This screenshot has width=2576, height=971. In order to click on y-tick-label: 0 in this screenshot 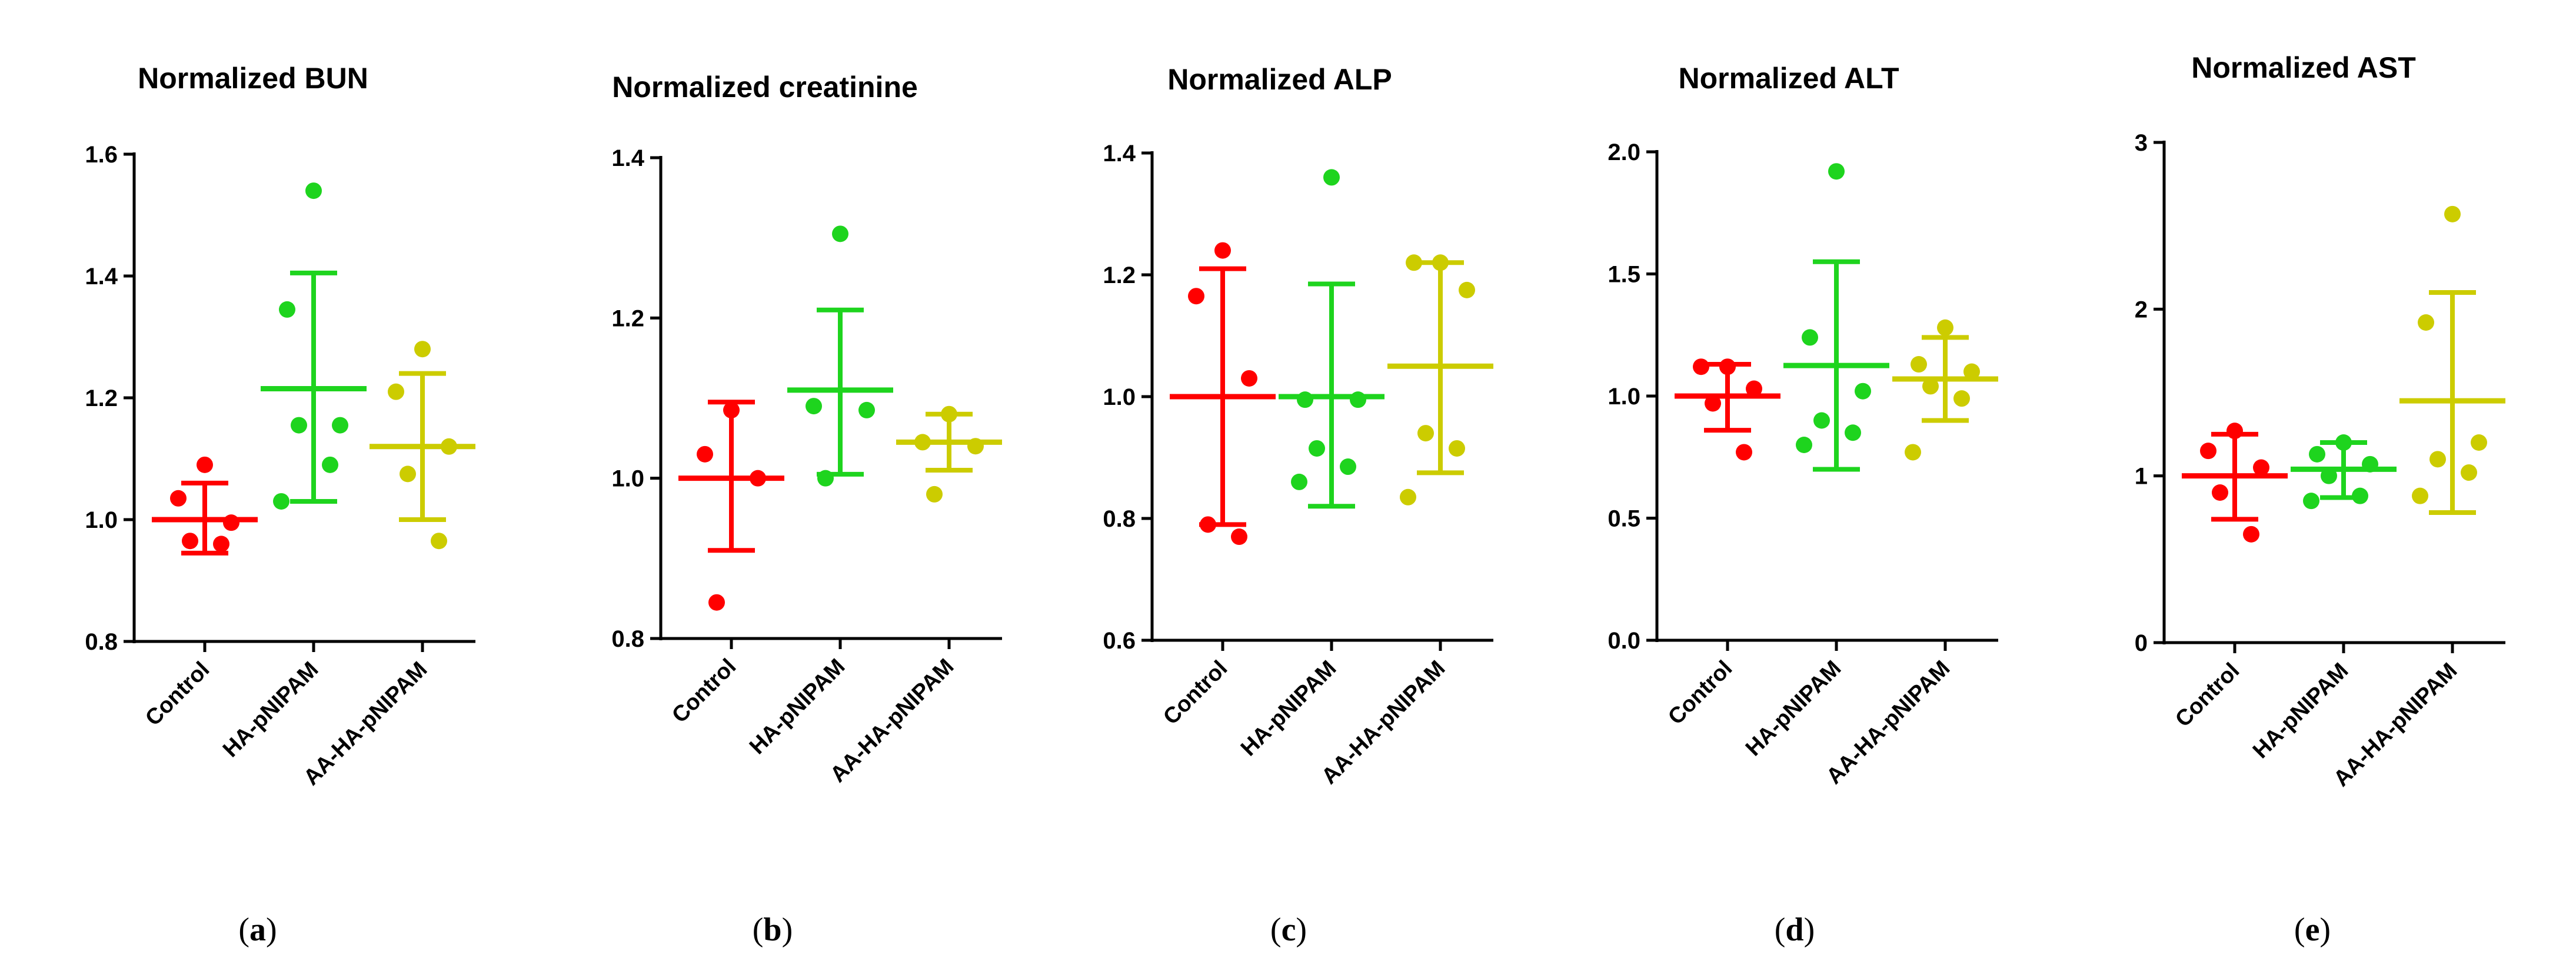, I will do `click(2141, 643)`.